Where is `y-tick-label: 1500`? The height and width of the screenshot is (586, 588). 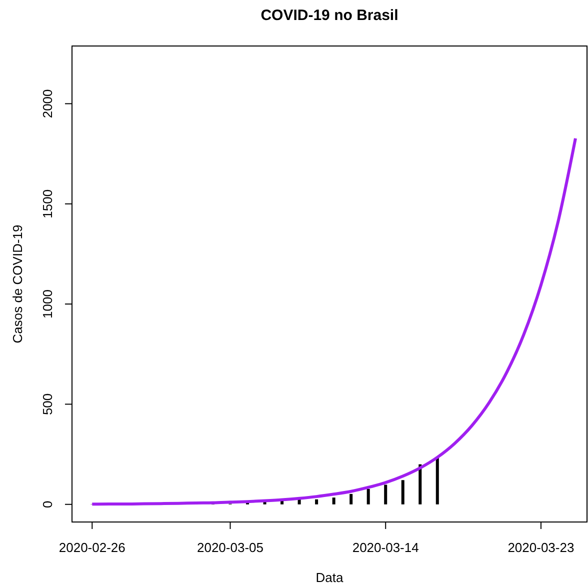 y-tick-label: 1500 is located at coordinates (47, 203).